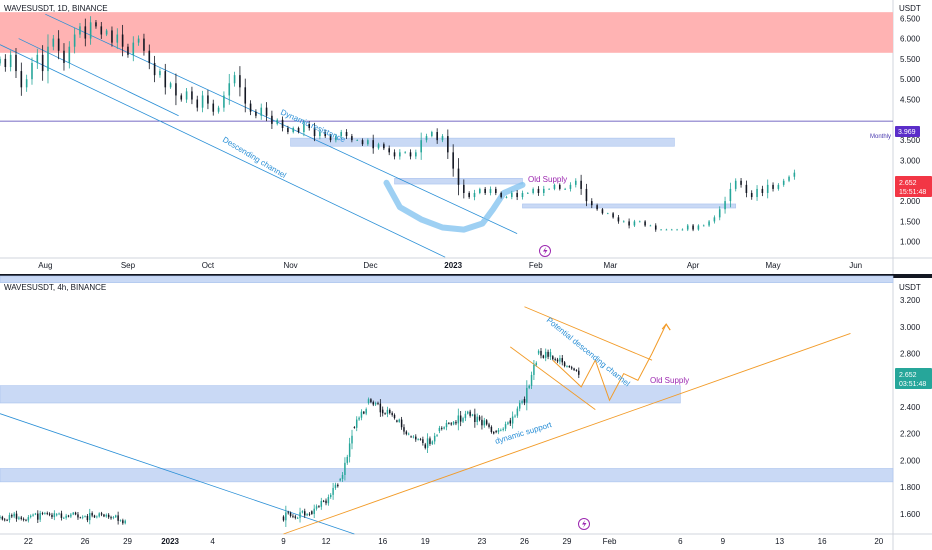  I want to click on price-tick-label: 1.800, so click(910, 487).